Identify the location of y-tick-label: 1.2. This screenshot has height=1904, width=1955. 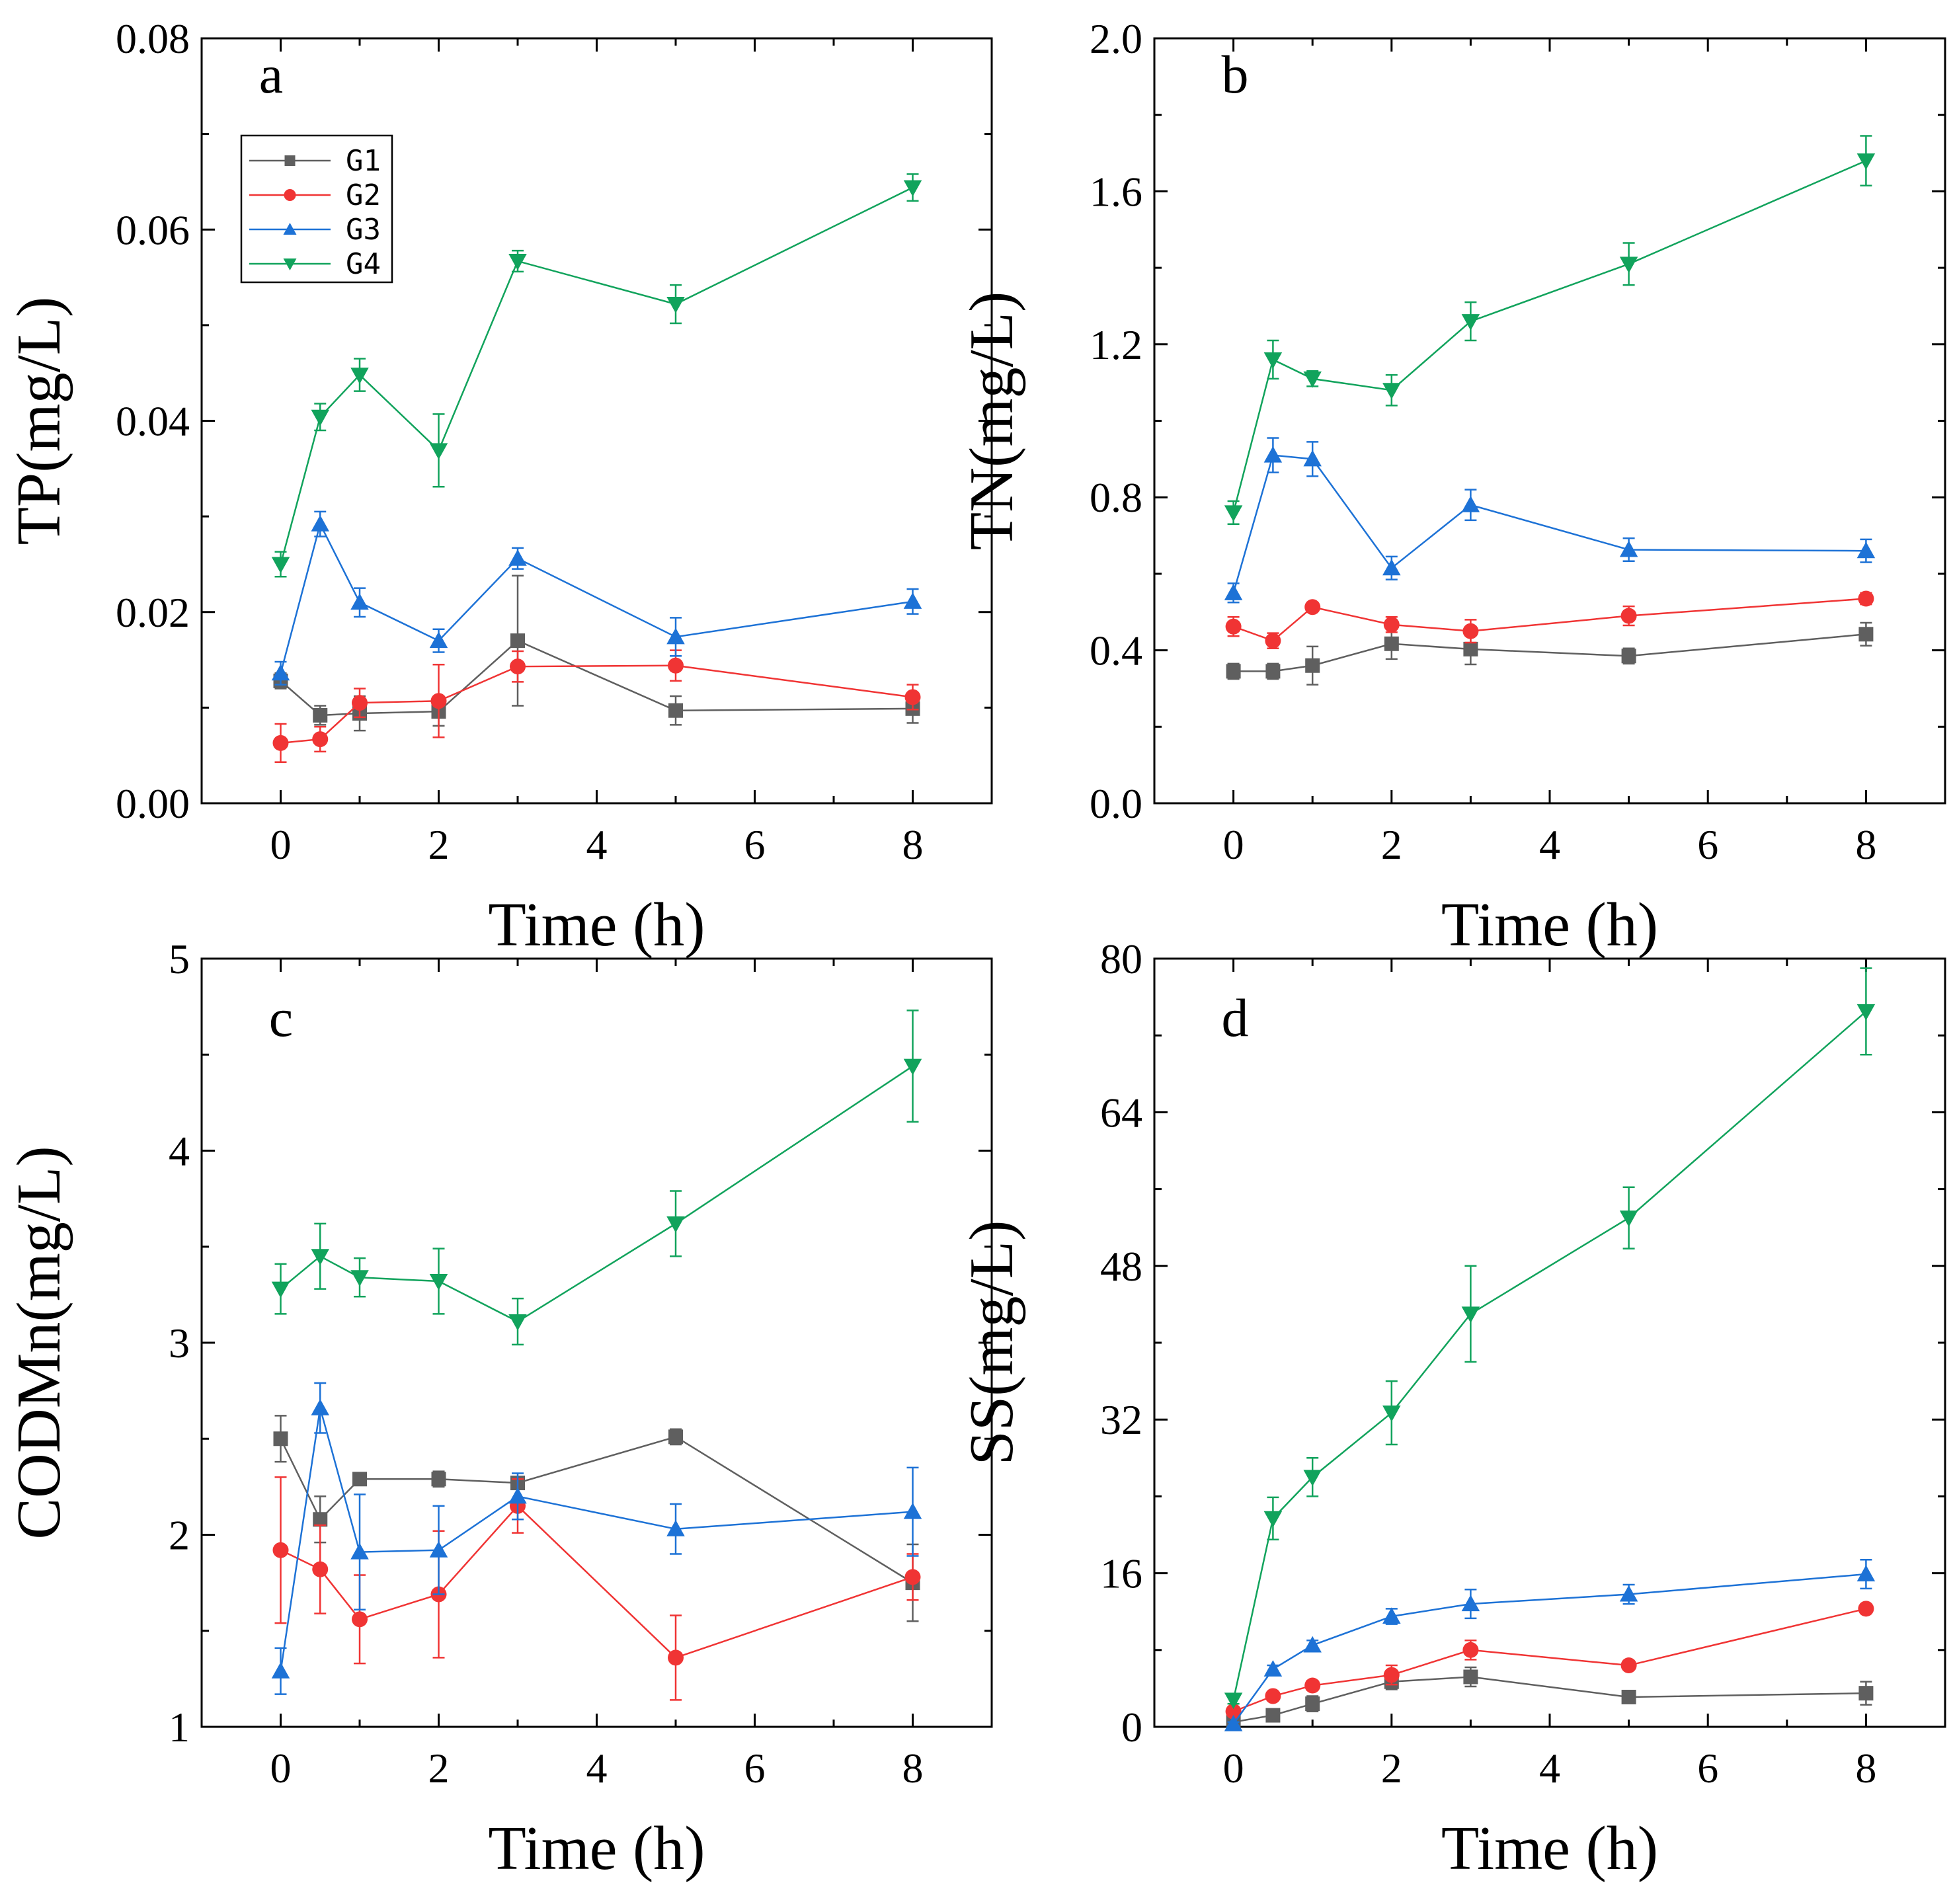
(1116, 344).